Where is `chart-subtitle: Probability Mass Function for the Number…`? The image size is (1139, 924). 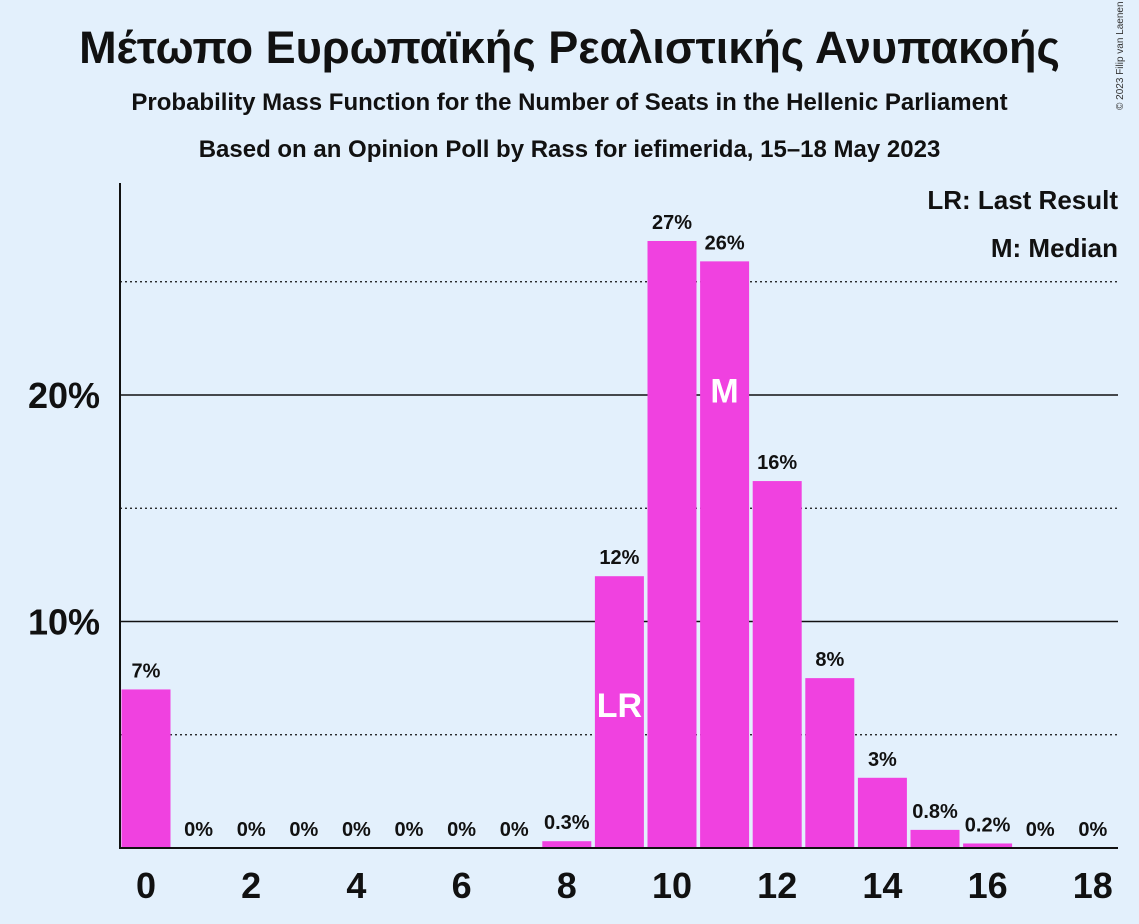
chart-subtitle: Probability Mass Function for the Number… is located at coordinates (569, 102).